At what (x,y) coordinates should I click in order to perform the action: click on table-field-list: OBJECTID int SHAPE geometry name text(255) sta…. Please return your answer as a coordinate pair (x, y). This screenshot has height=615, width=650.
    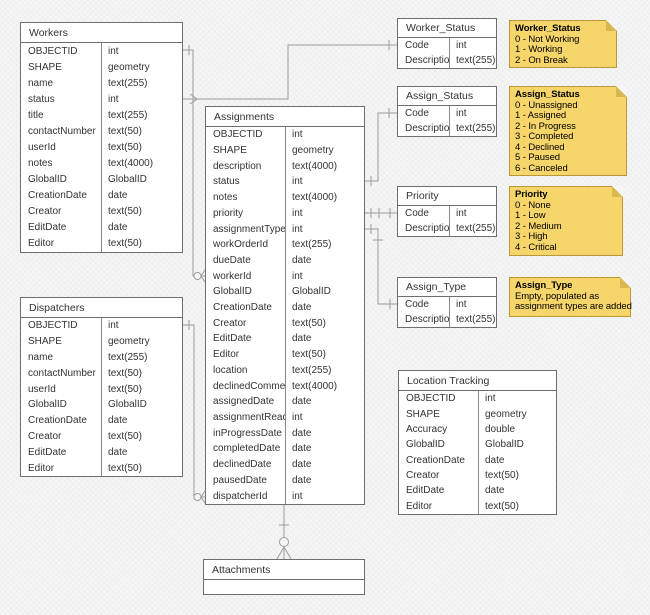
    Looking at the image, I should click on (101, 148).